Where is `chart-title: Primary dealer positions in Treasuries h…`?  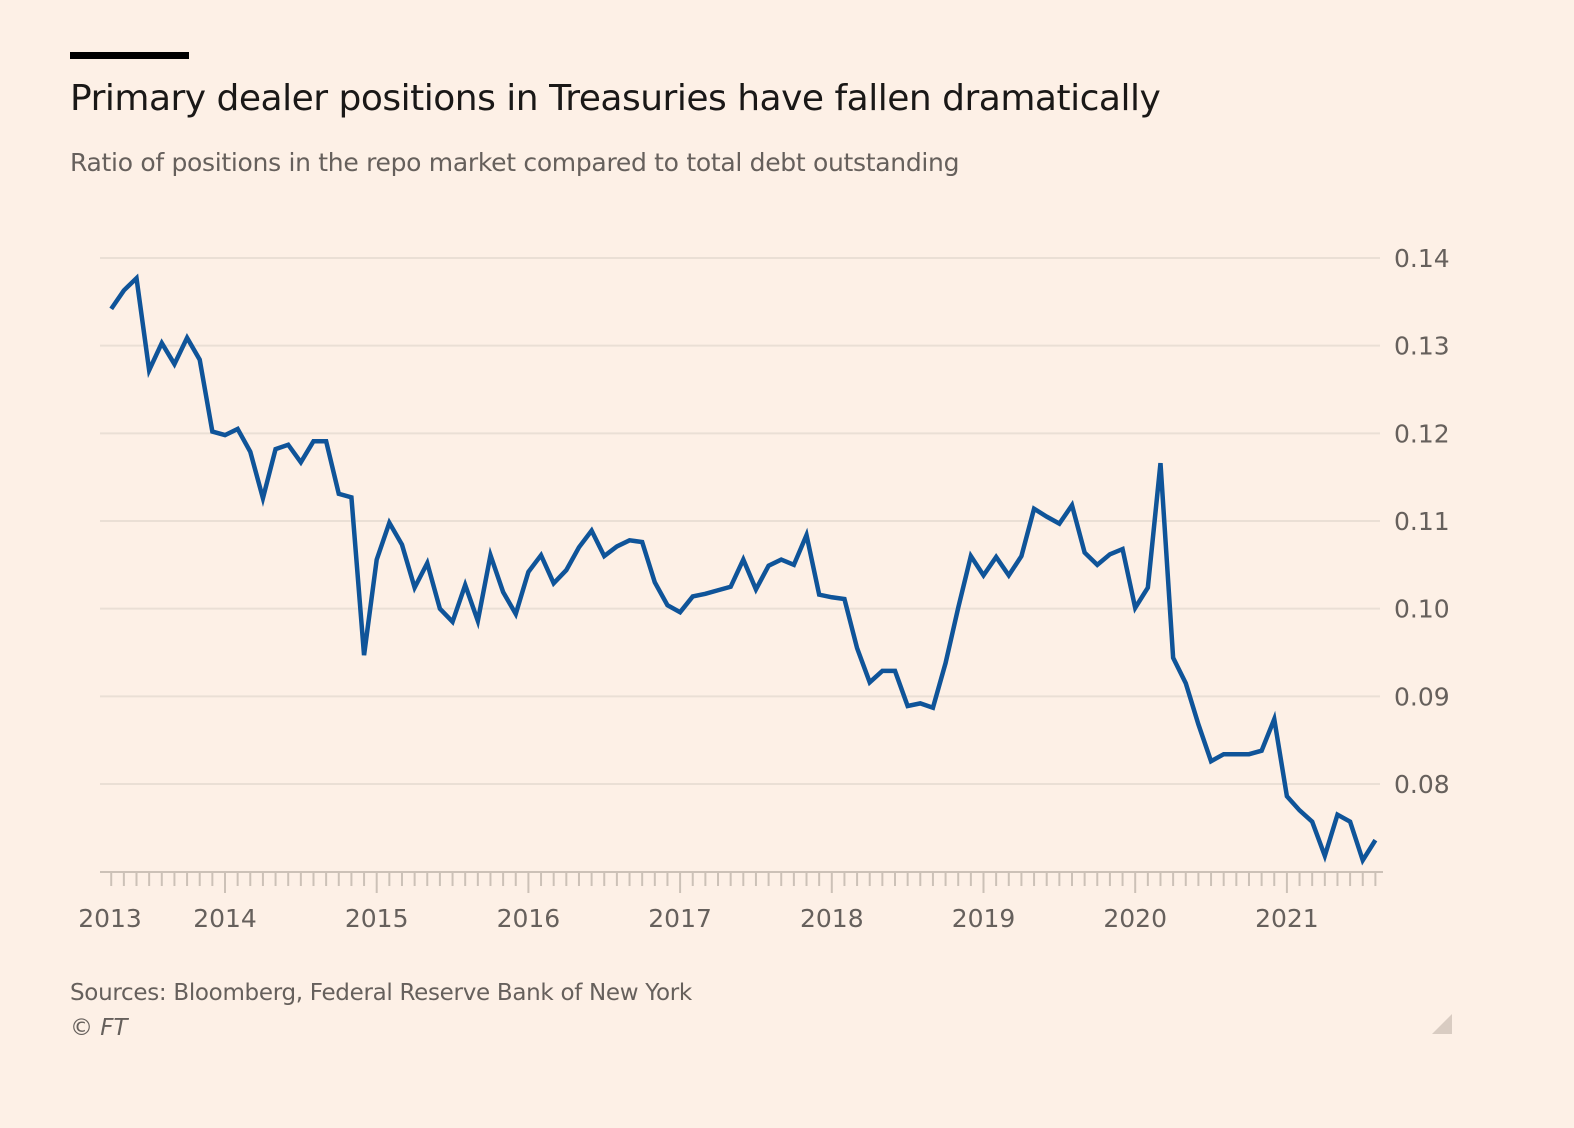 chart-title: Primary dealer positions in Treasuries h… is located at coordinates (615, 98).